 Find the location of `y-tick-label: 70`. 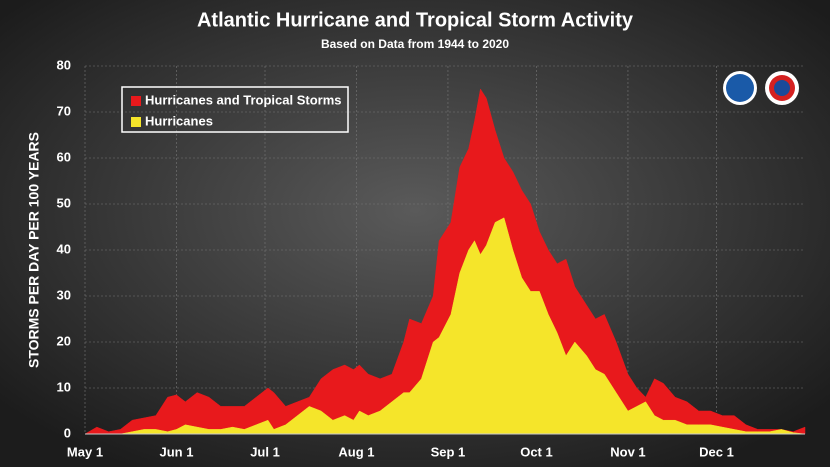

y-tick-label: 70 is located at coordinates (64, 110).